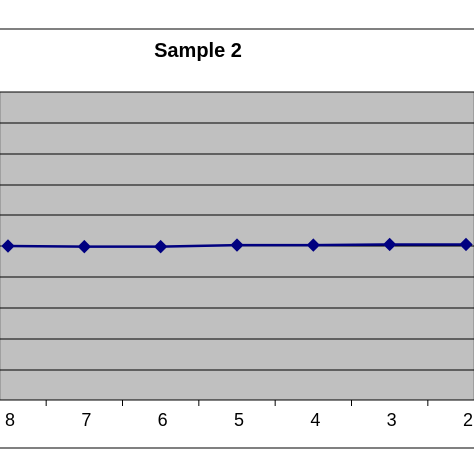 This screenshot has height=474, width=474. What do you see at coordinates (10, 420) in the screenshot?
I see `x-tick-label-8: 8` at bounding box center [10, 420].